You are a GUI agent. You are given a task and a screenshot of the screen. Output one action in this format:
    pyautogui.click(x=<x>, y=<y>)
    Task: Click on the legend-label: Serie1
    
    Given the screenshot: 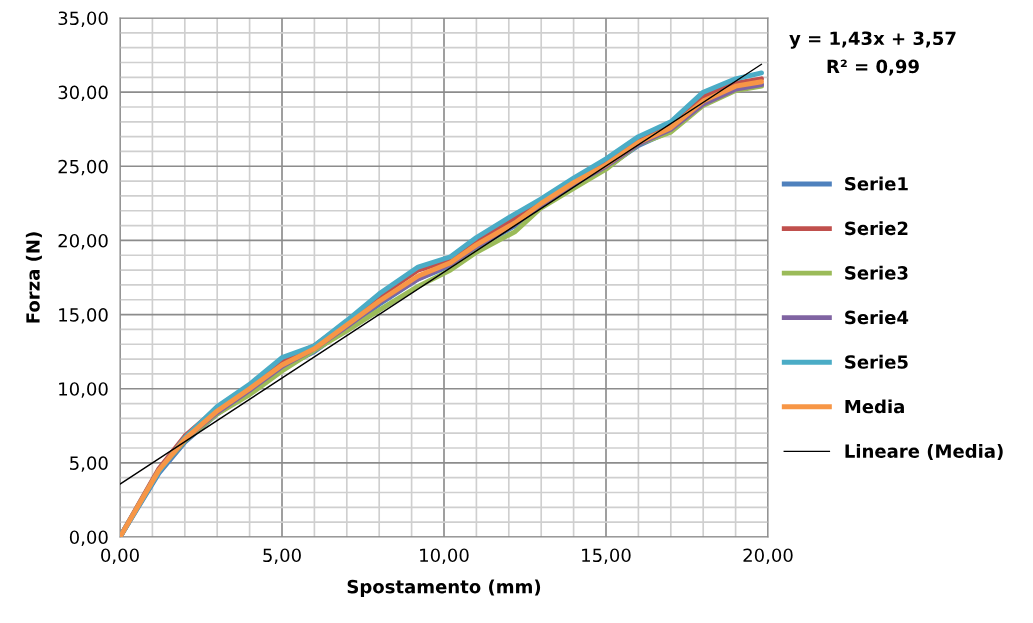 What is the action you would take?
    pyautogui.click(x=876, y=183)
    